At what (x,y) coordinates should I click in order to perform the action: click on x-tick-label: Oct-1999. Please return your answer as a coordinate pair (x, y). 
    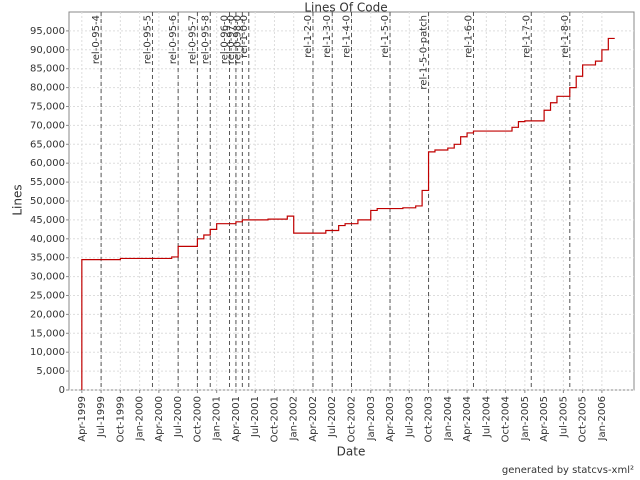
    Looking at the image, I should click on (120, 419).